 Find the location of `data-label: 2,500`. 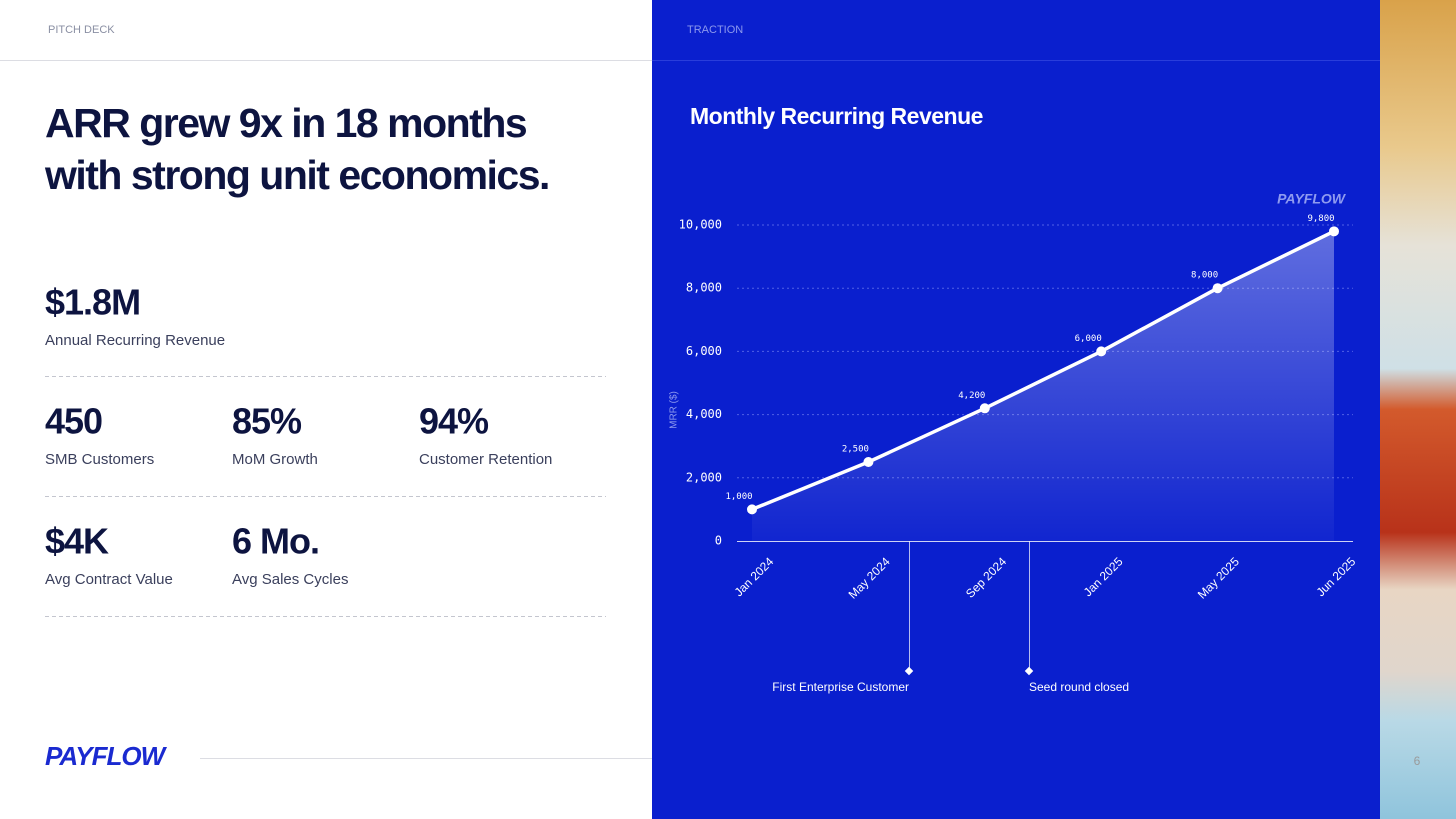

data-label: 2,500 is located at coordinates (855, 450).